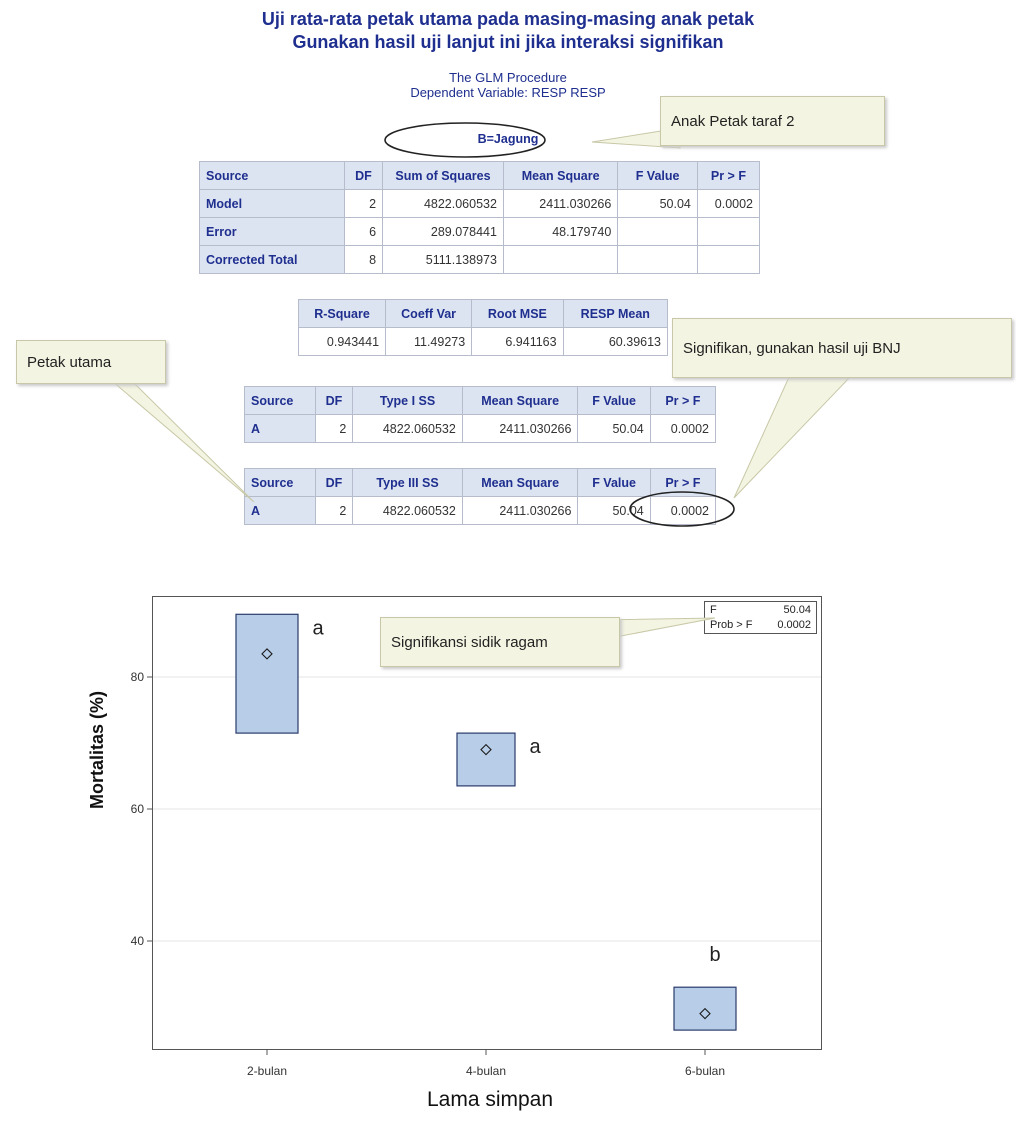  I want to click on callout-text: Signifikan, gunakan hasil uji BNJ, so click(792, 348).